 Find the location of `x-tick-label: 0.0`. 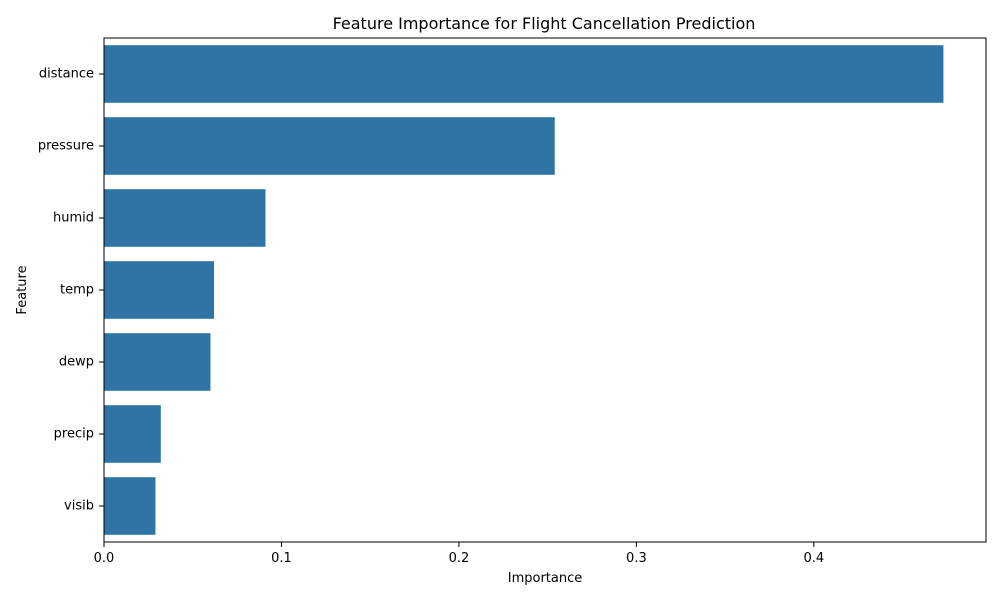

x-tick-label: 0.0 is located at coordinates (104, 558).